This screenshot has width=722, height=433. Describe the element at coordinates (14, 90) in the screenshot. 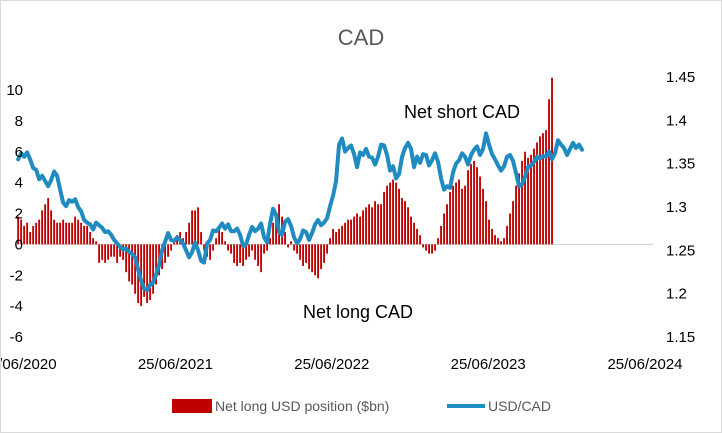

I see `y-left-tick-label: 10` at that location.